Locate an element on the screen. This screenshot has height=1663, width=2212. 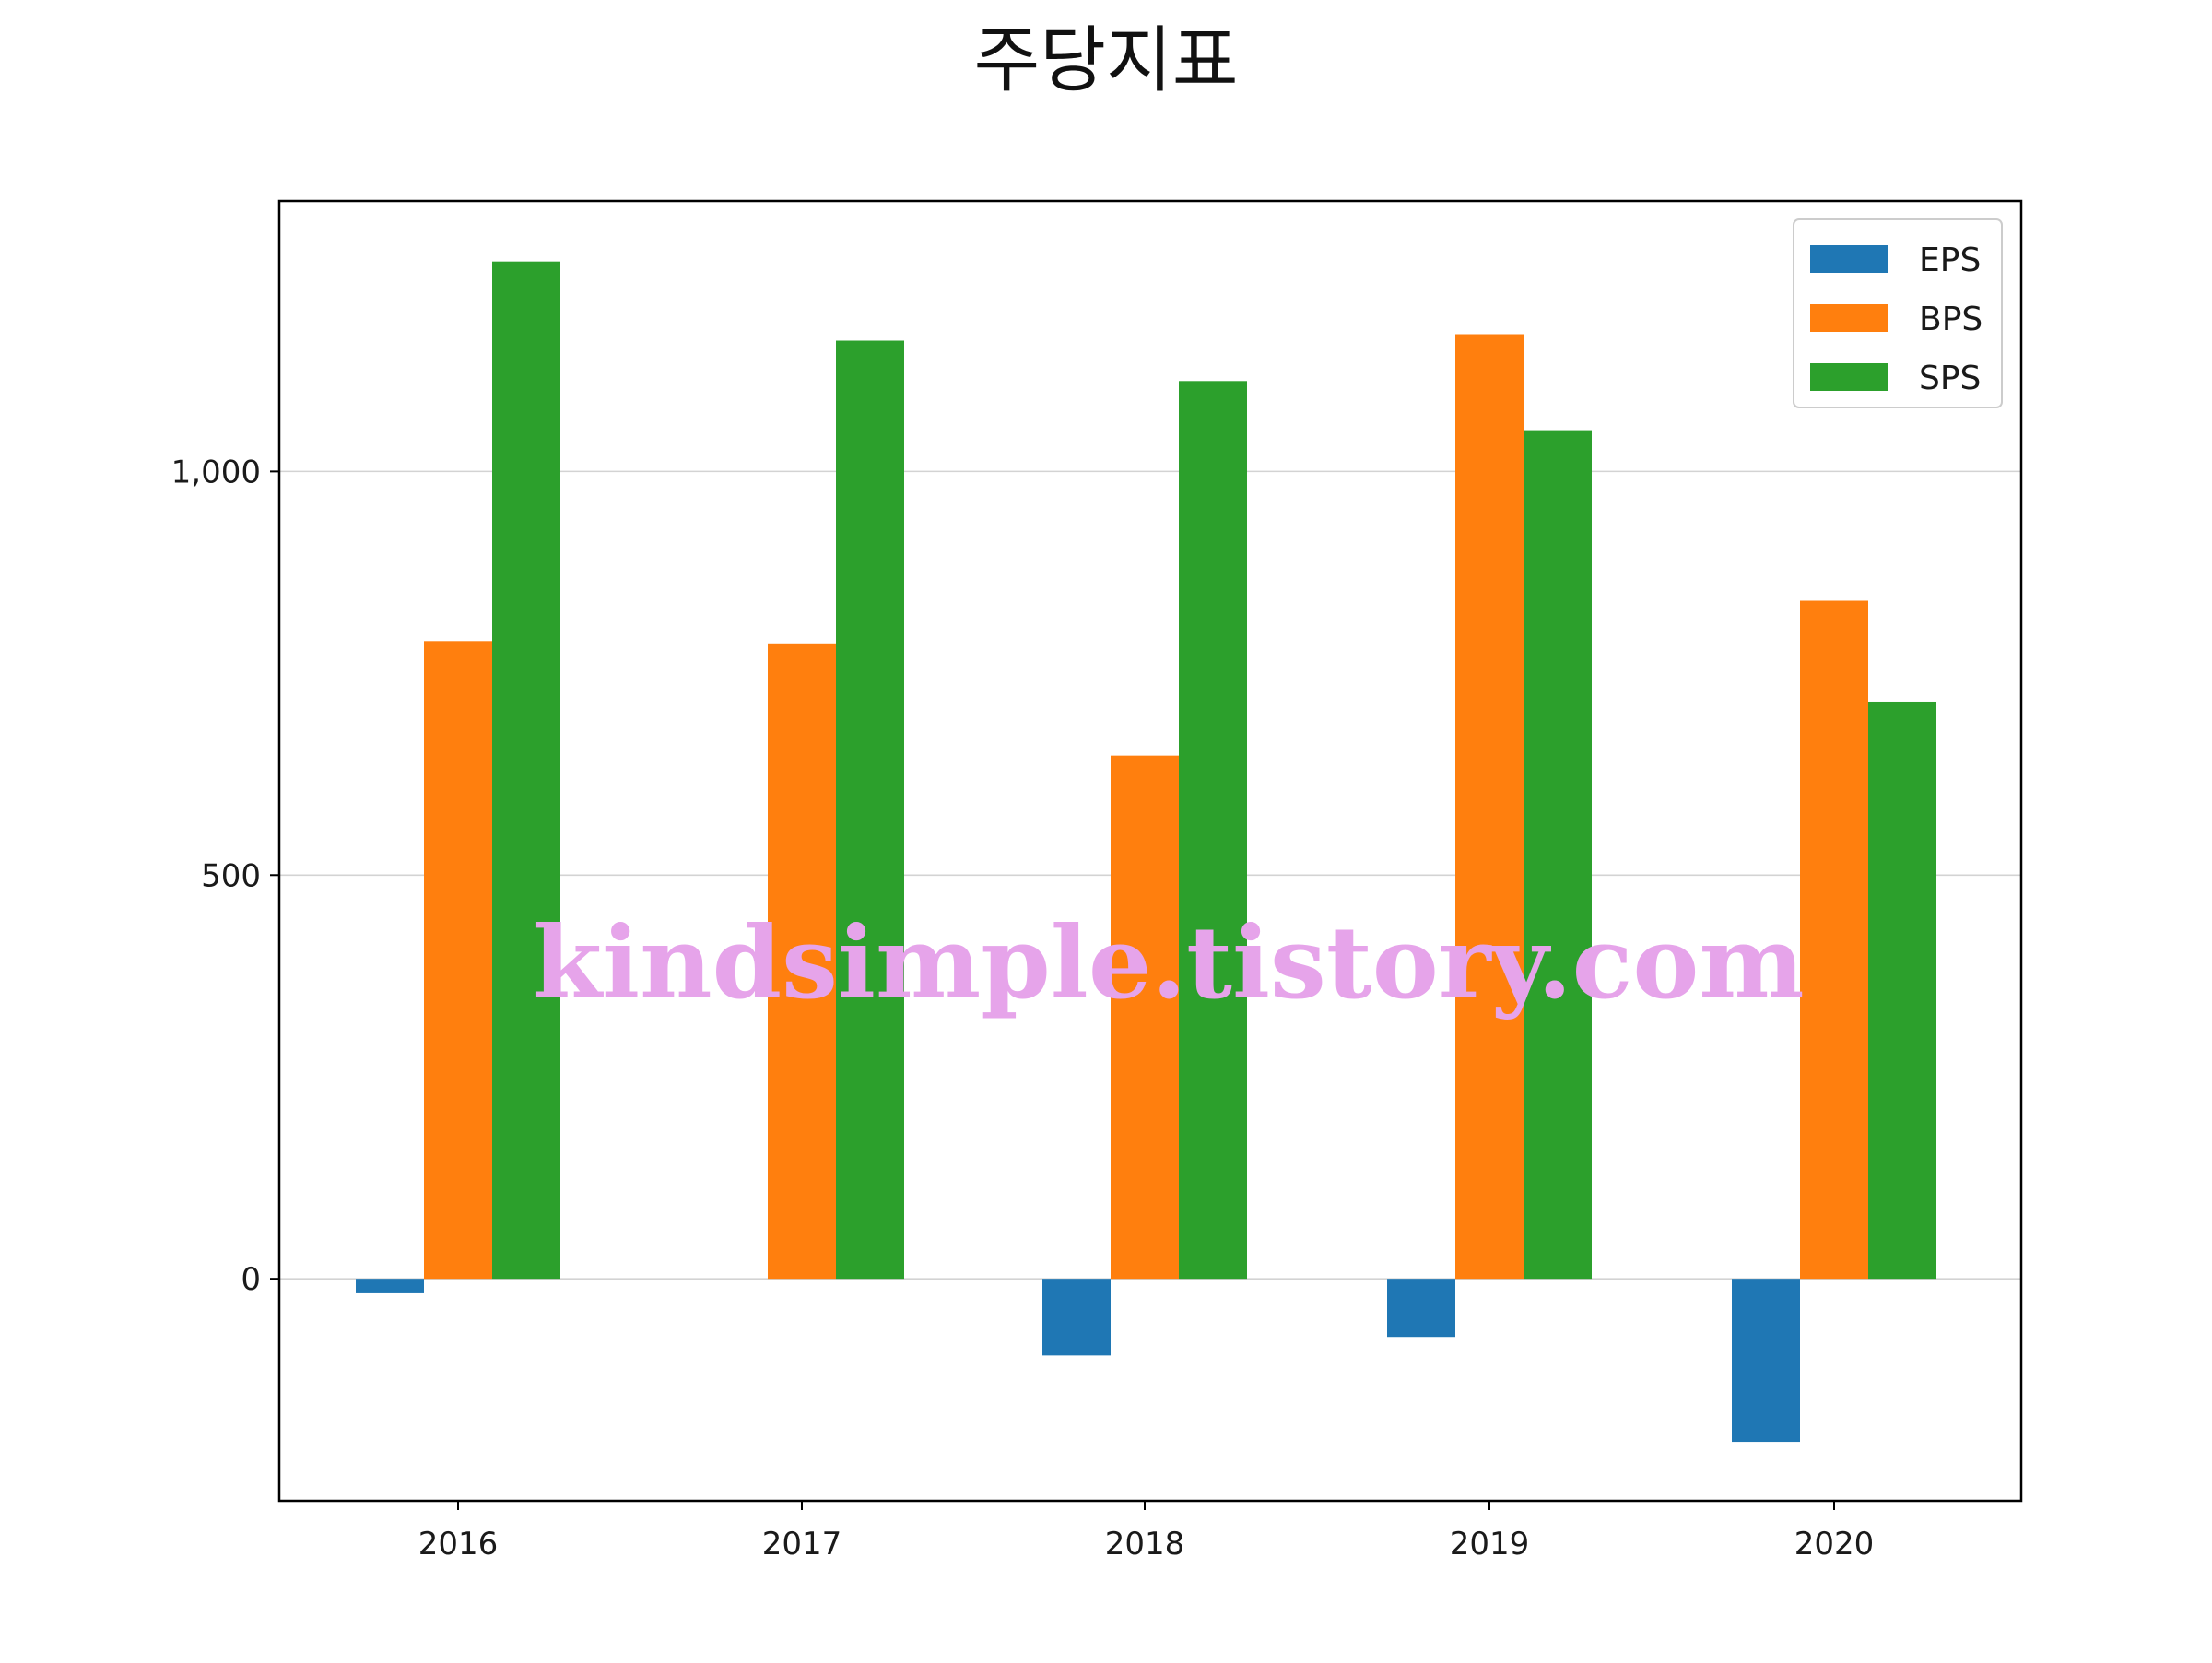
y-axis: 0 500 1,000 is located at coordinates (225, 876).